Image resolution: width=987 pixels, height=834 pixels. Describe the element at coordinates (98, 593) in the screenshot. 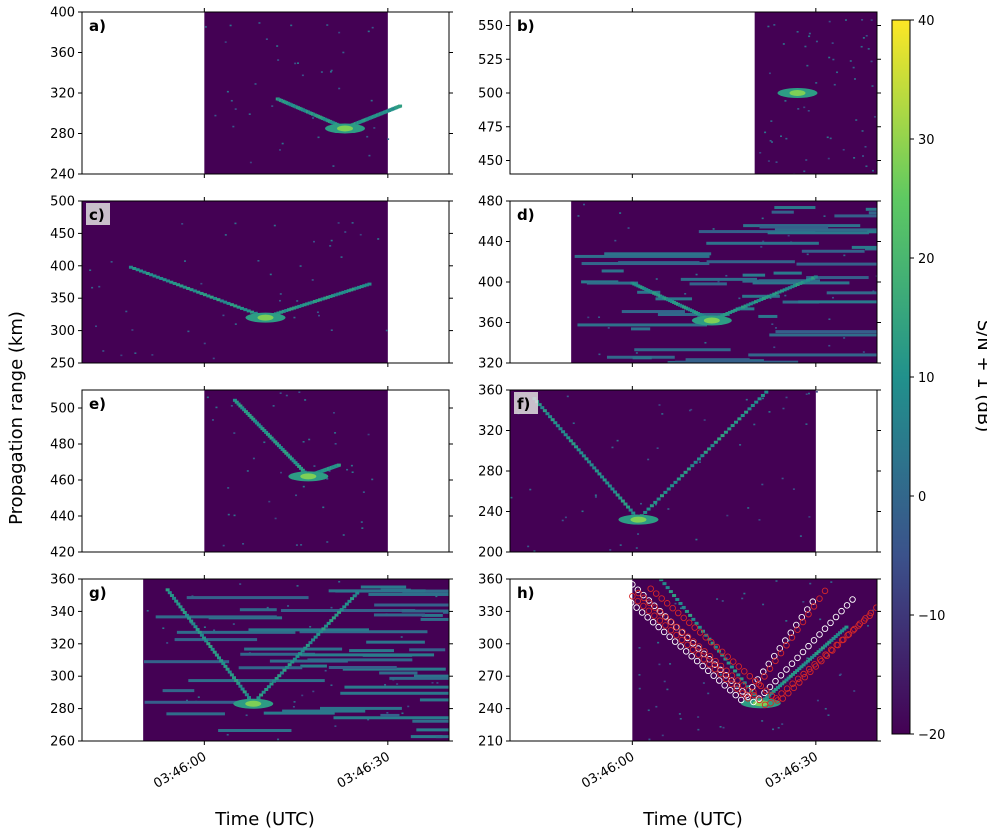

I see `panel-label: g)` at that location.